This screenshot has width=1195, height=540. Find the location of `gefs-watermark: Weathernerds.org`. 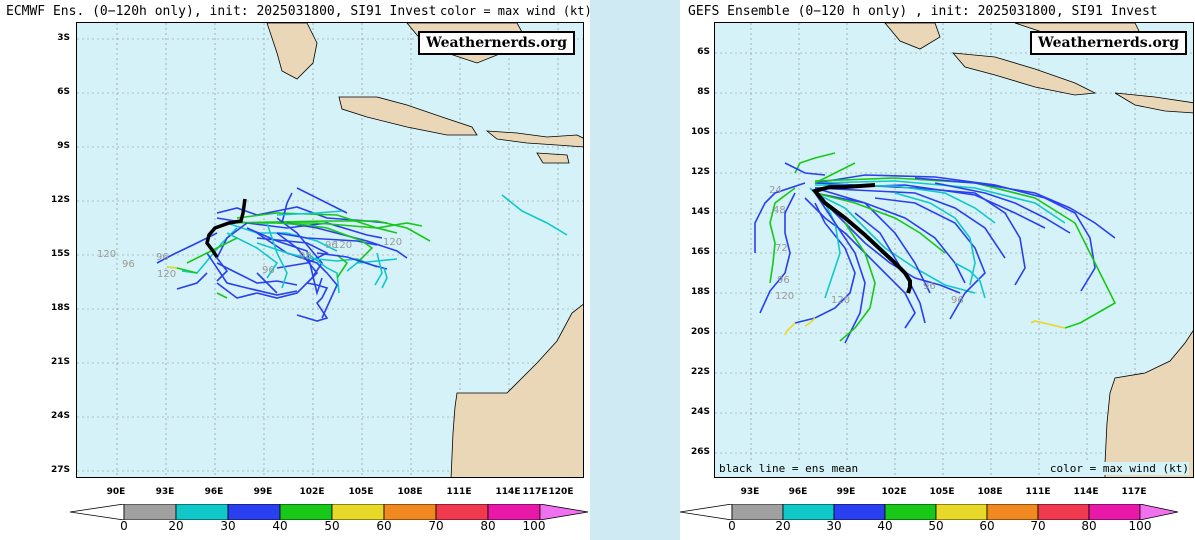

gefs-watermark: Weathernerds.org is located at coordinates (1108, 43).